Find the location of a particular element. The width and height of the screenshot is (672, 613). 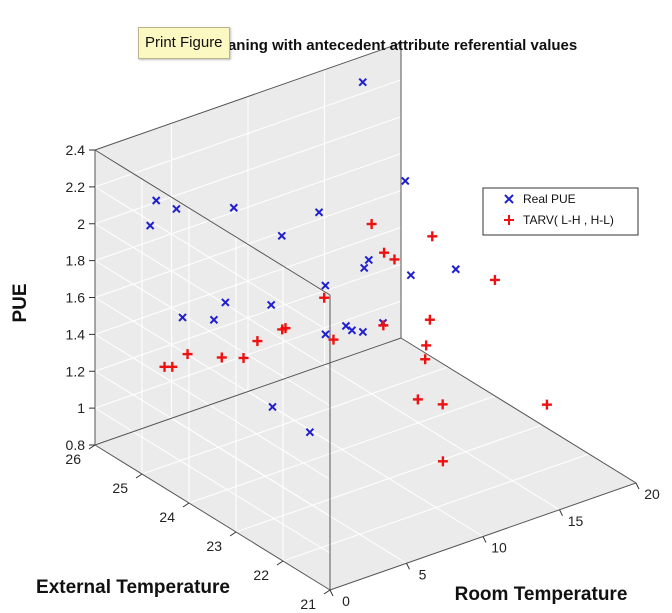

x-tick-label: 0 is located at coordinates (346, 601).